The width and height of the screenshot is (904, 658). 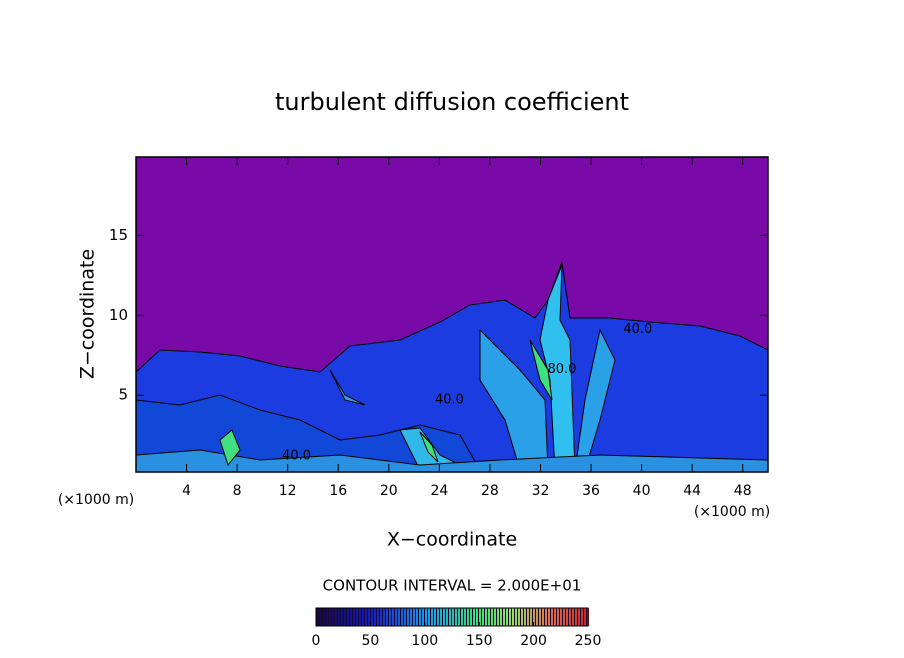 What do you see at coordinates (692, 491) in the screenshot?
I see `x-tick-label: 44` at bounding box center [692, 491].